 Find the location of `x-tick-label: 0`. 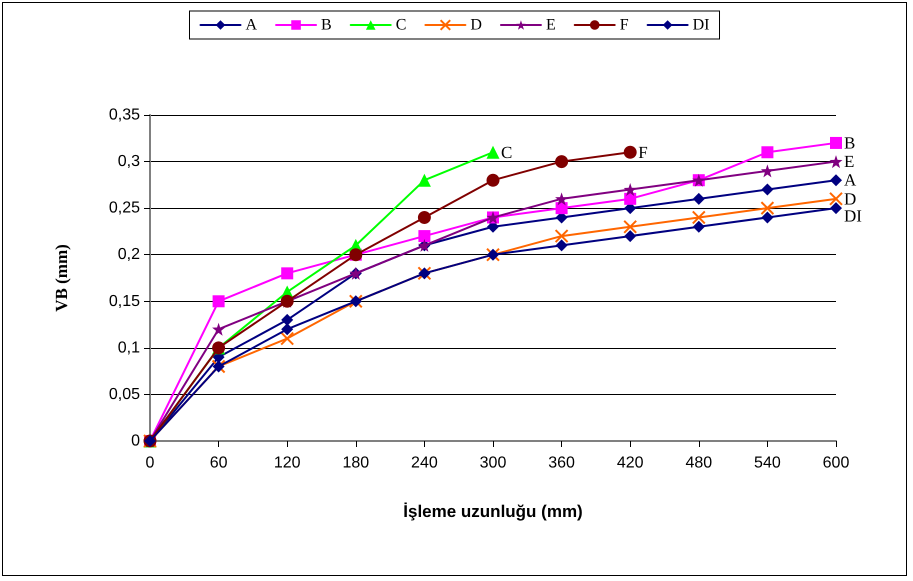

x-tick-label: 0 is located at coordinates (150, 463).